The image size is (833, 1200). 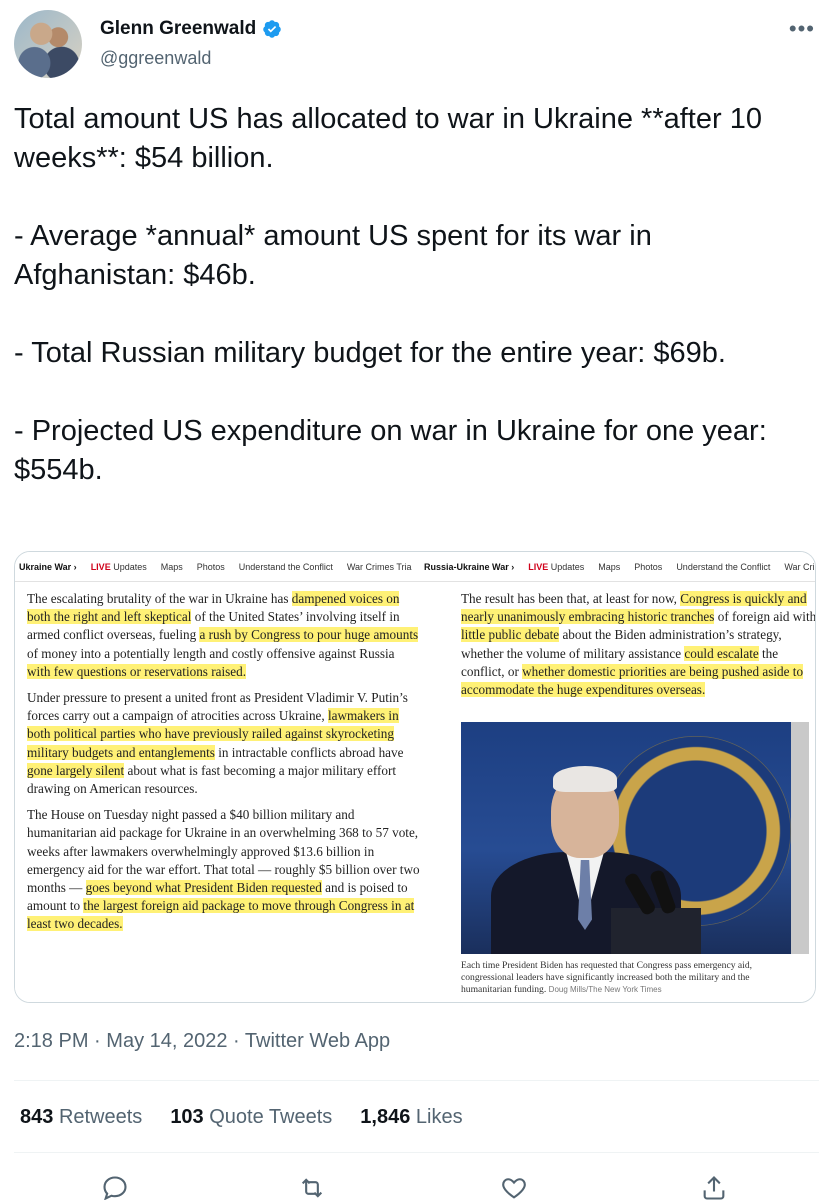 I want to click on photo-credit: Doug Mills/The New York Times, so click(x=605, y=989).